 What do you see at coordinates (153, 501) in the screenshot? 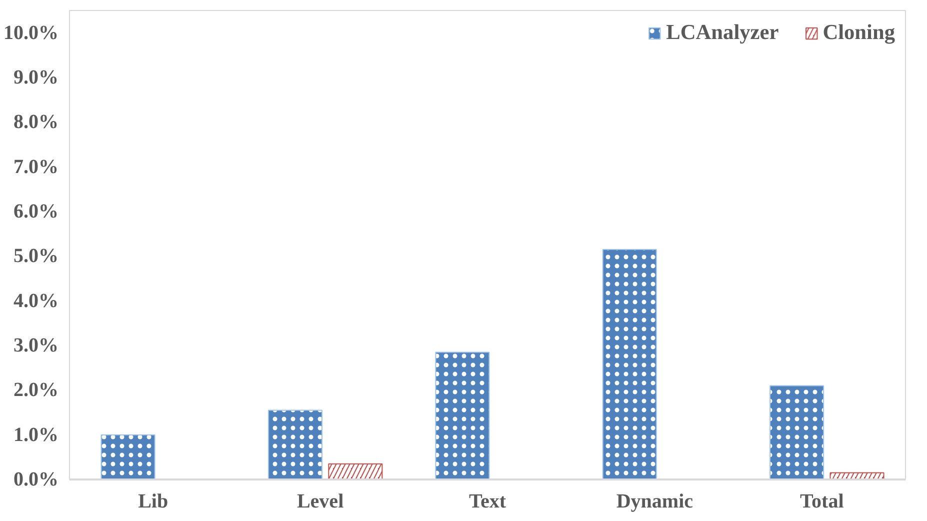
I see `x-tick-label: Lib` at bounding box center [153, 501].